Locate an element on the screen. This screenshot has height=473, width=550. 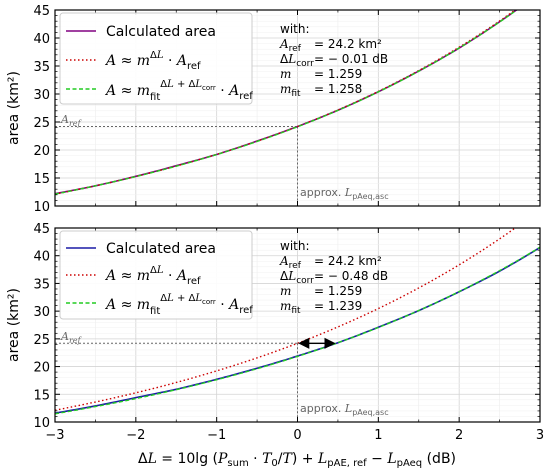
top-ytick-label: 10 is located at coordinates (41, 207).